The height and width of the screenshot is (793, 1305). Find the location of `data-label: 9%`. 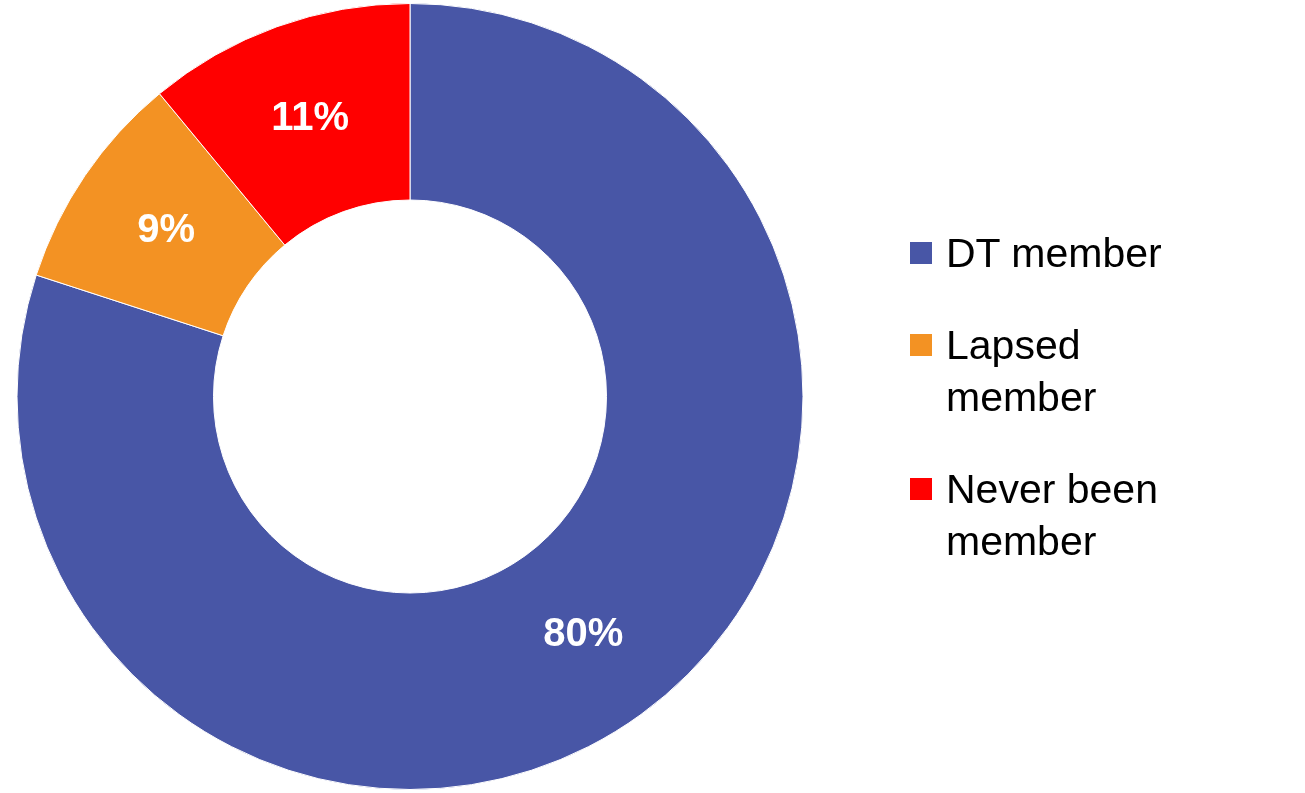

data-label: 9% is located at coordinates (166, 227).